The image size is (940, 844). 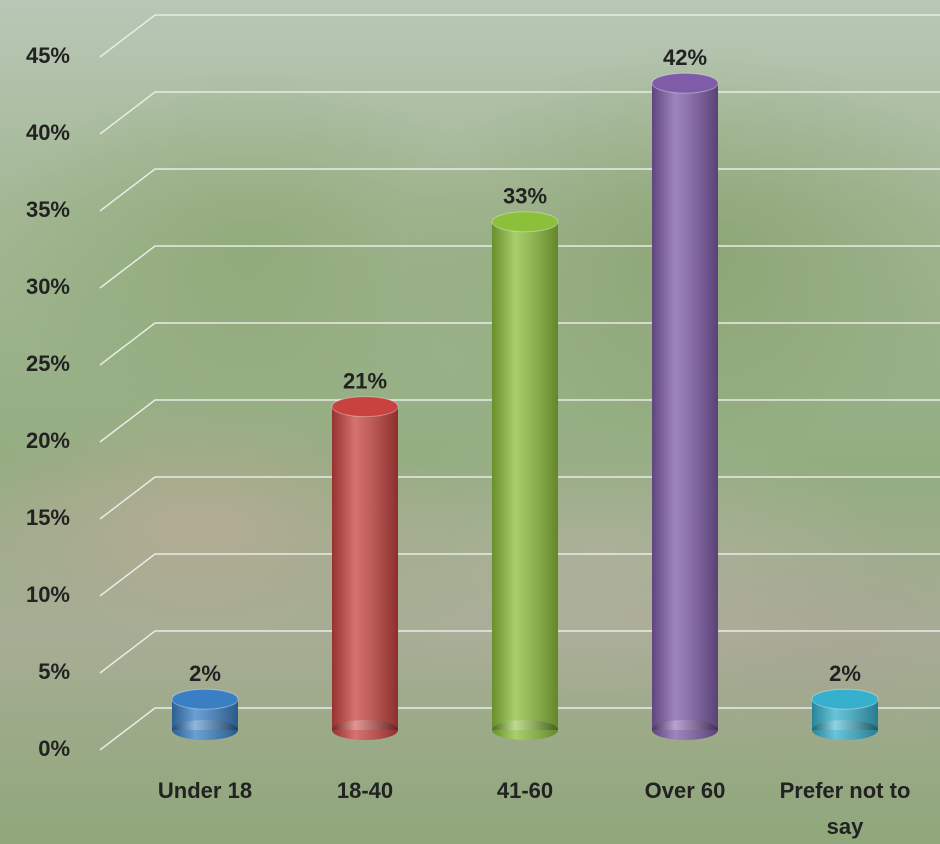 I want to click on value-label: 21%, so click(x=365, y=380).